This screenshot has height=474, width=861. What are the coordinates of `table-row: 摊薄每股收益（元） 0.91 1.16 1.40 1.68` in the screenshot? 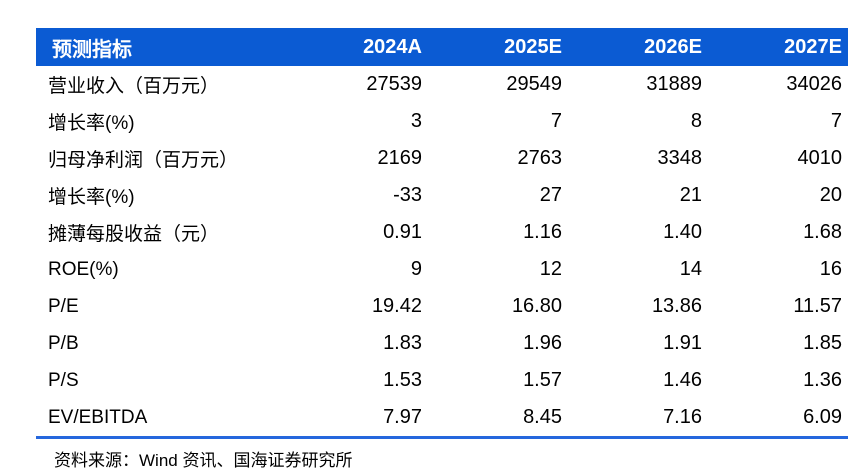 It's located at (442, 232).